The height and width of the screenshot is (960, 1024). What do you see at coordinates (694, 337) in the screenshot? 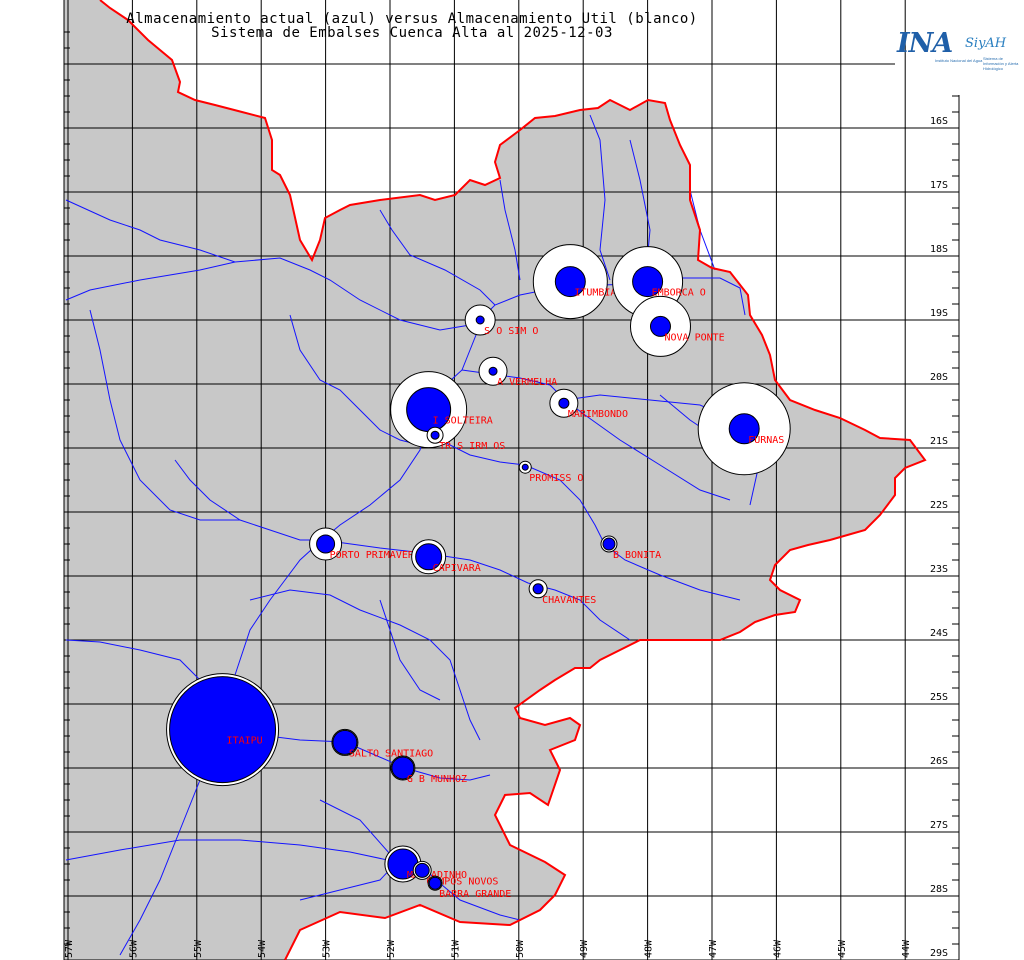
I see `reservoir-label: NOVA PONTE` at bounding box center [694, 337].